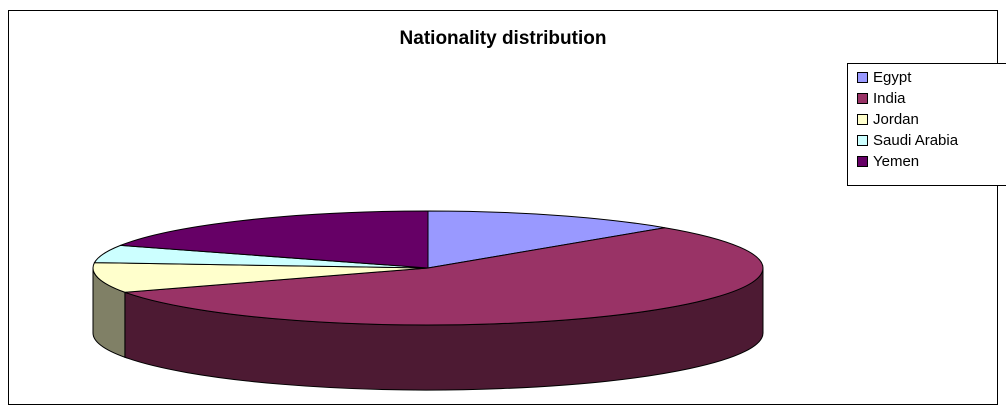 The height and width of the screenshot is (407, 1006). I want to click on legend-label: Yemen, so click(896, 161).